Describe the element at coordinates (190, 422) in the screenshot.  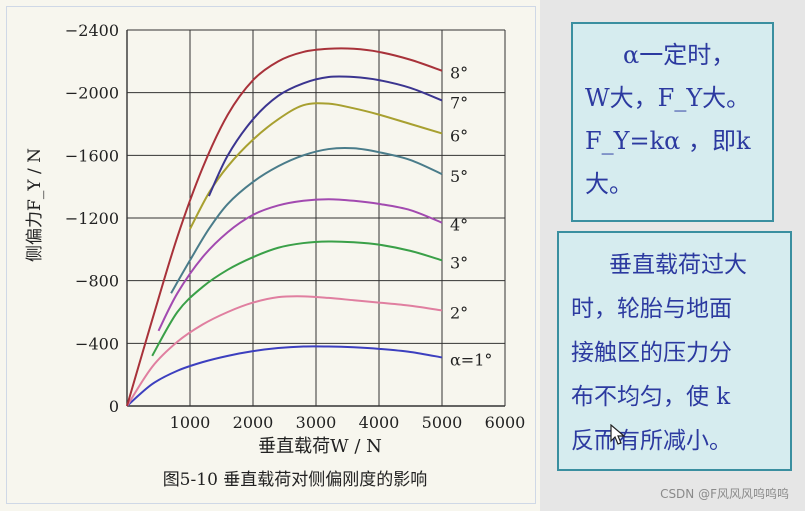
I see `x-tick-label: 1000` at that location.